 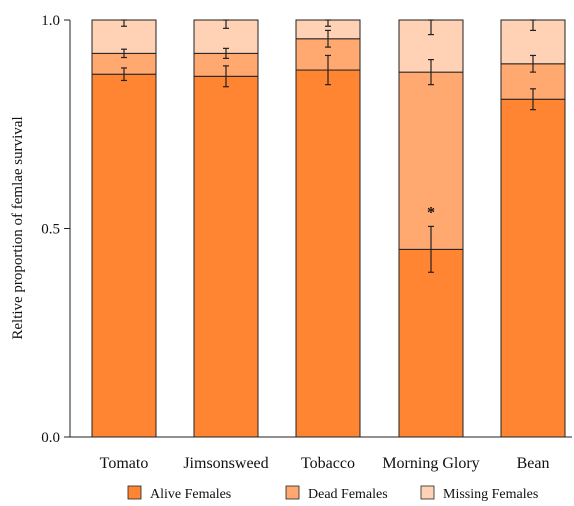 I want to click on legend-item: Missing Females, so click(x=479, y=493).